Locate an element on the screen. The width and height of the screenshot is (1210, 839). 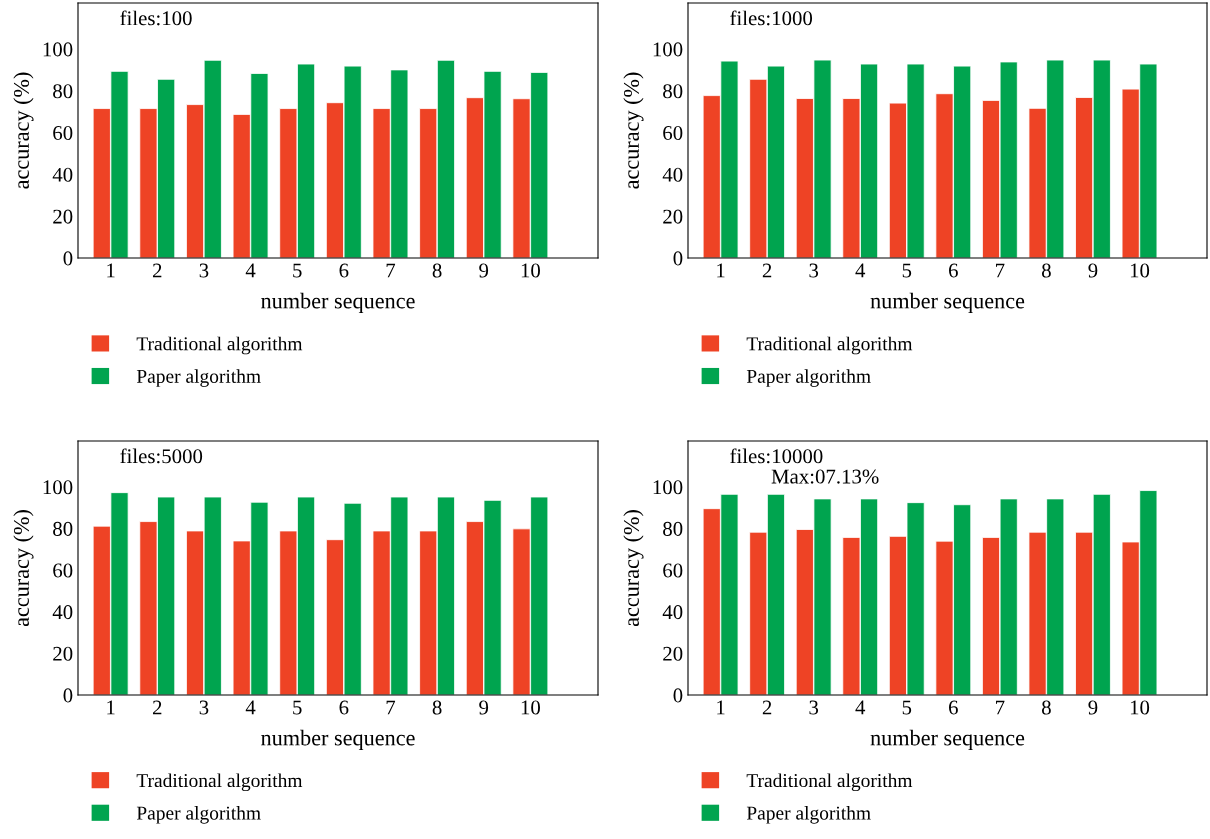
chart-title: files:5000 is located at coordinates (161, 456).